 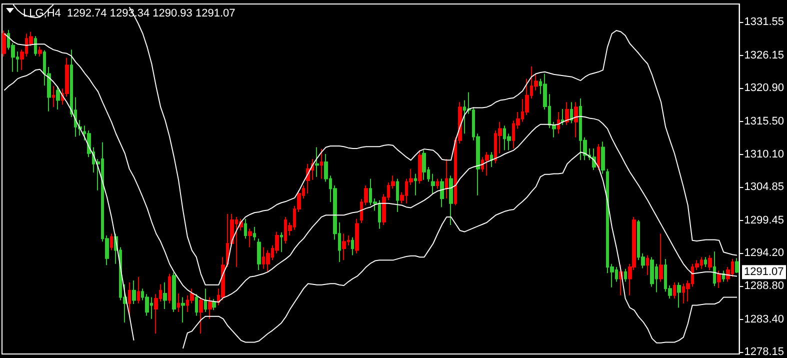 I want to click on annotation: 1291.07, so click(x=764, y=272).